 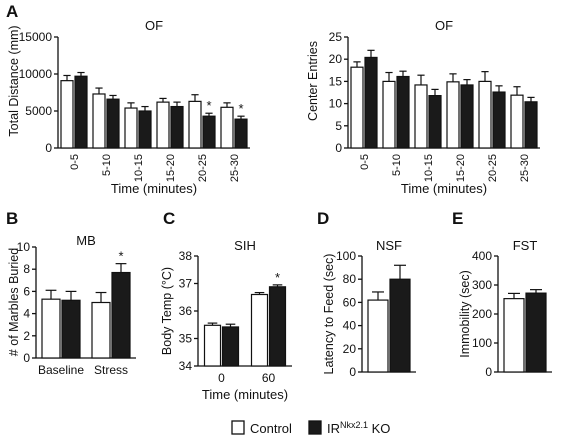 I want to click on y-axis-label: Latency to Feed (sec), so click(x=329, y=314).